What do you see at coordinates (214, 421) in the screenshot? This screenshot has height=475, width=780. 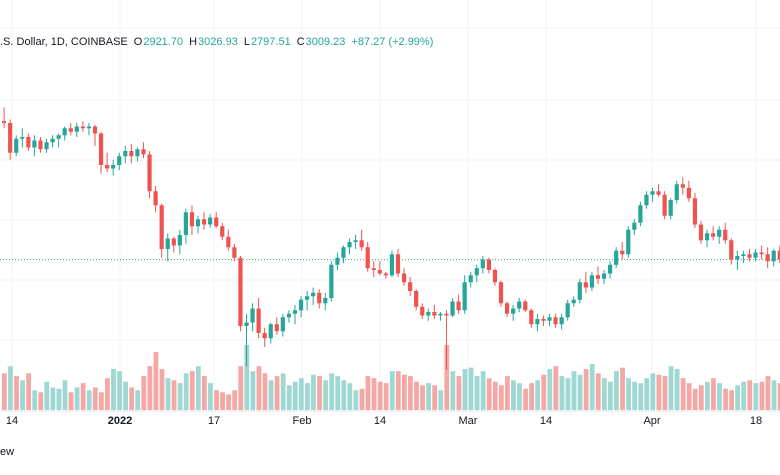 I see `x-tick-label: 17` at bounding box center [214, 421].